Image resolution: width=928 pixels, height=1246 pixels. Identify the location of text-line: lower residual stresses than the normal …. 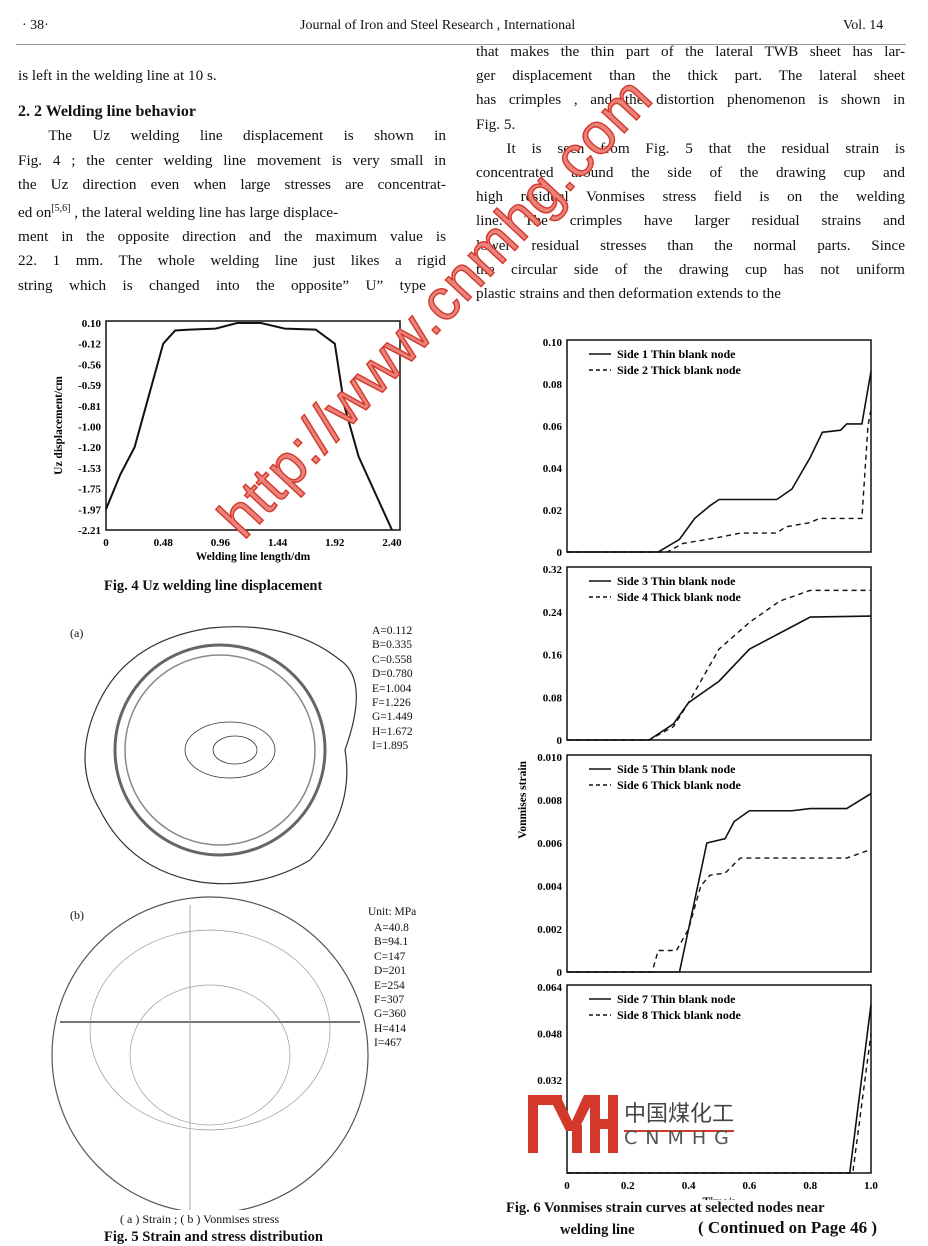
(690, 245).